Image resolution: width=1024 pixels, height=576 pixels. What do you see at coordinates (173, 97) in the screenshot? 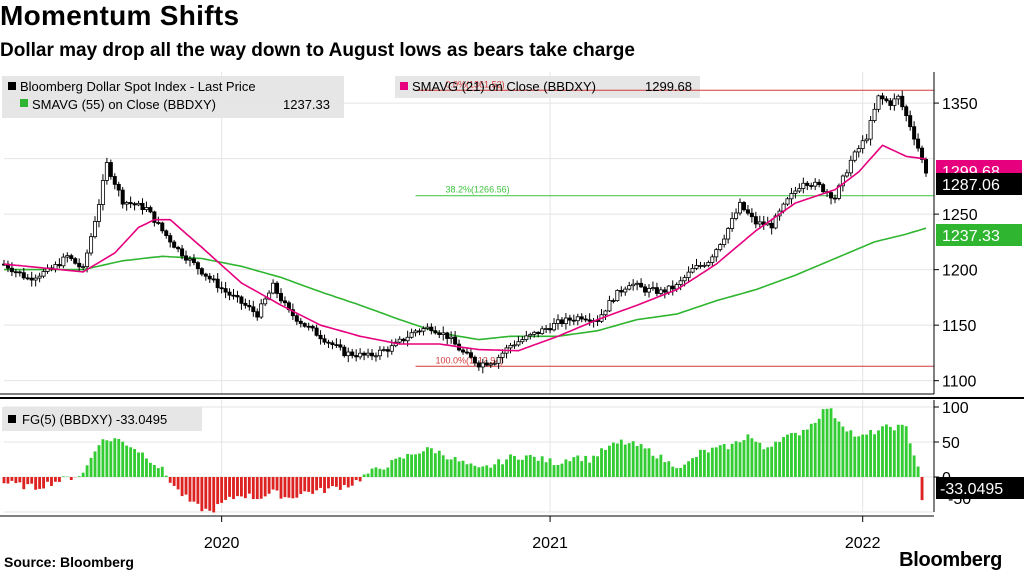
I see `legend-box-left` at bounding box center [173, 97].